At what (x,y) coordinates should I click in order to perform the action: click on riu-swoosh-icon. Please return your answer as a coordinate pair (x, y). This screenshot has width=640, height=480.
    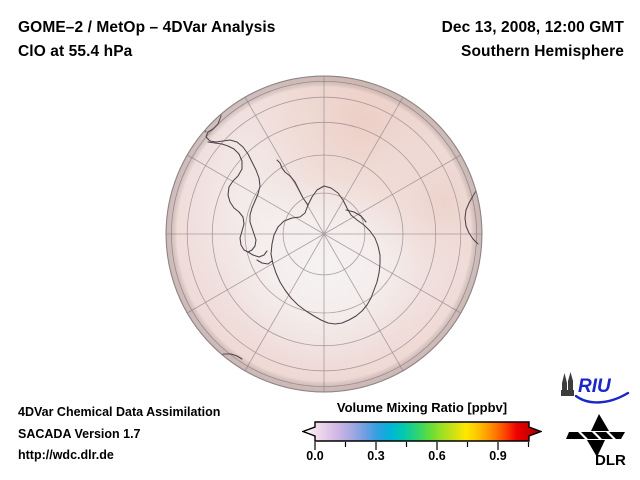
    Looking at the image, I should click on (602, 397).